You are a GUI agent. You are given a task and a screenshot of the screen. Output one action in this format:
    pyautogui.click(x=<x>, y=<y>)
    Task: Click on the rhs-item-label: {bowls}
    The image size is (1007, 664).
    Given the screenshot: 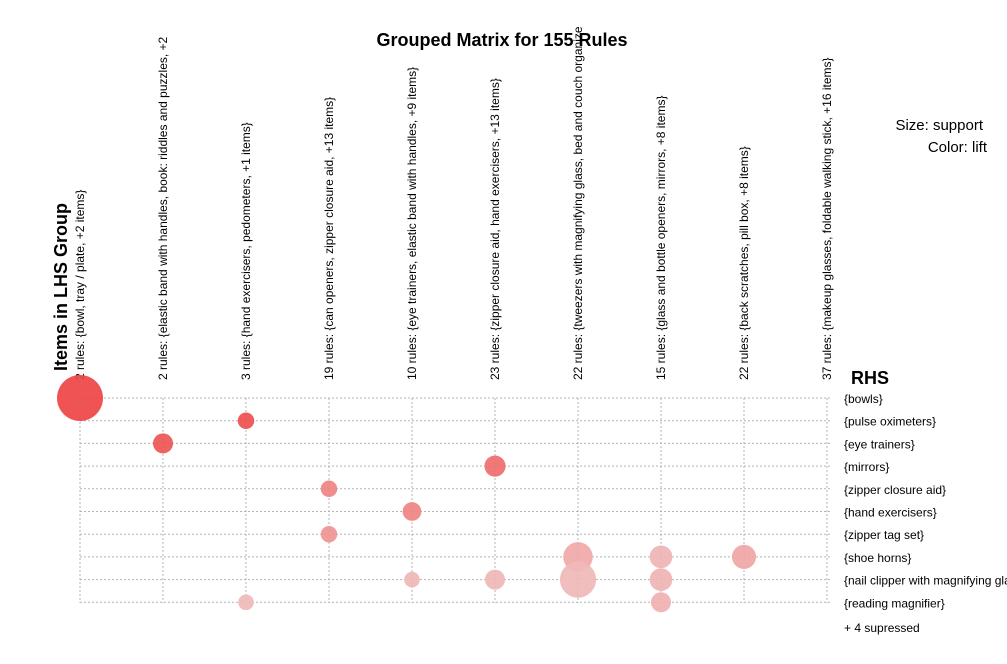 What is the action you would take?
    pyautogui.click(x=863, y=399)
    